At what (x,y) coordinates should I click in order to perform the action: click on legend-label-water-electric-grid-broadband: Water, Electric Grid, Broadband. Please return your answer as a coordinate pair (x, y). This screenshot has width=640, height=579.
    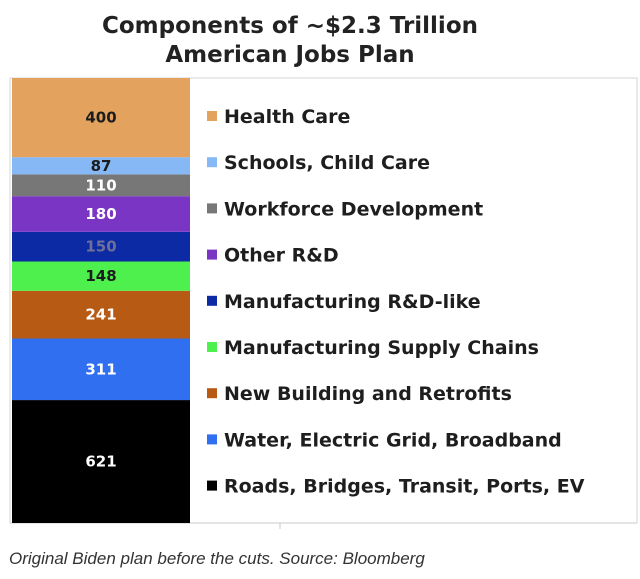
    Looking at the image, I should click on (393, 440).